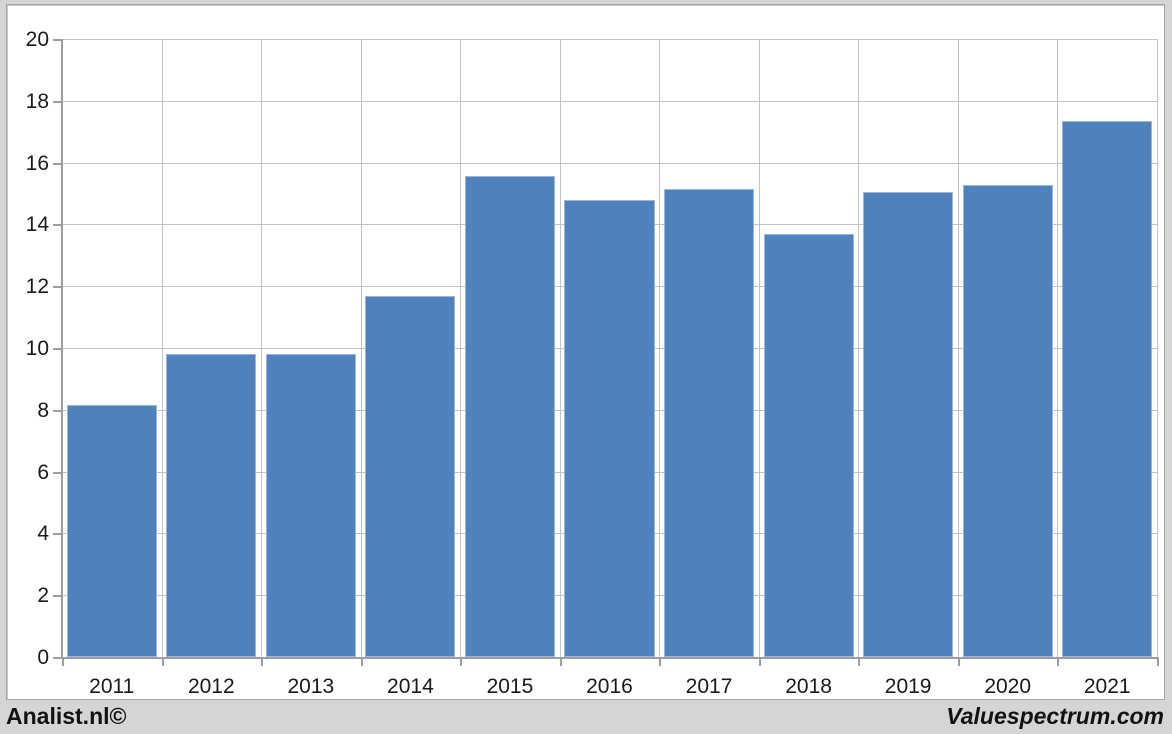 The image size is (1172, 734). What do you see at coordinates (1107, 388) in the screenshot?
I see `bar-2021` at bounding box center [1107, 388].